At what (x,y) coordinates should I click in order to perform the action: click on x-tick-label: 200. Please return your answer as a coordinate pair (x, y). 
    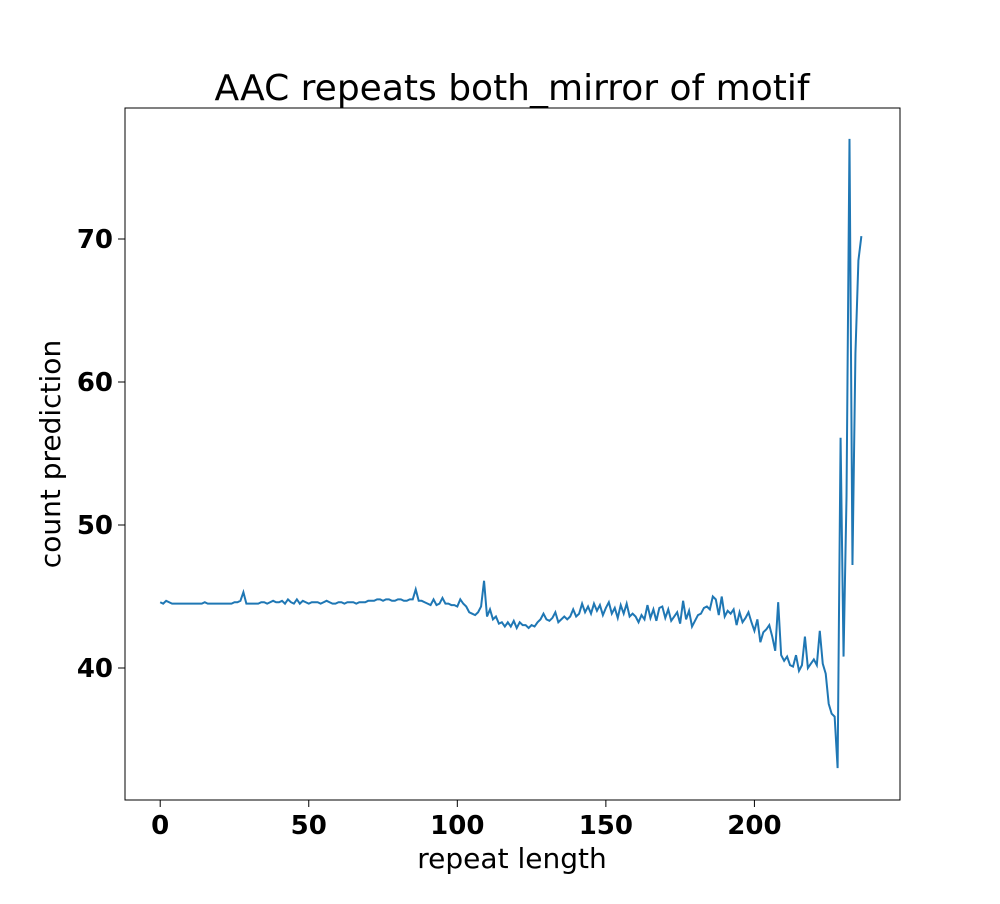
    Looking at the image, I should click on (754, 826).